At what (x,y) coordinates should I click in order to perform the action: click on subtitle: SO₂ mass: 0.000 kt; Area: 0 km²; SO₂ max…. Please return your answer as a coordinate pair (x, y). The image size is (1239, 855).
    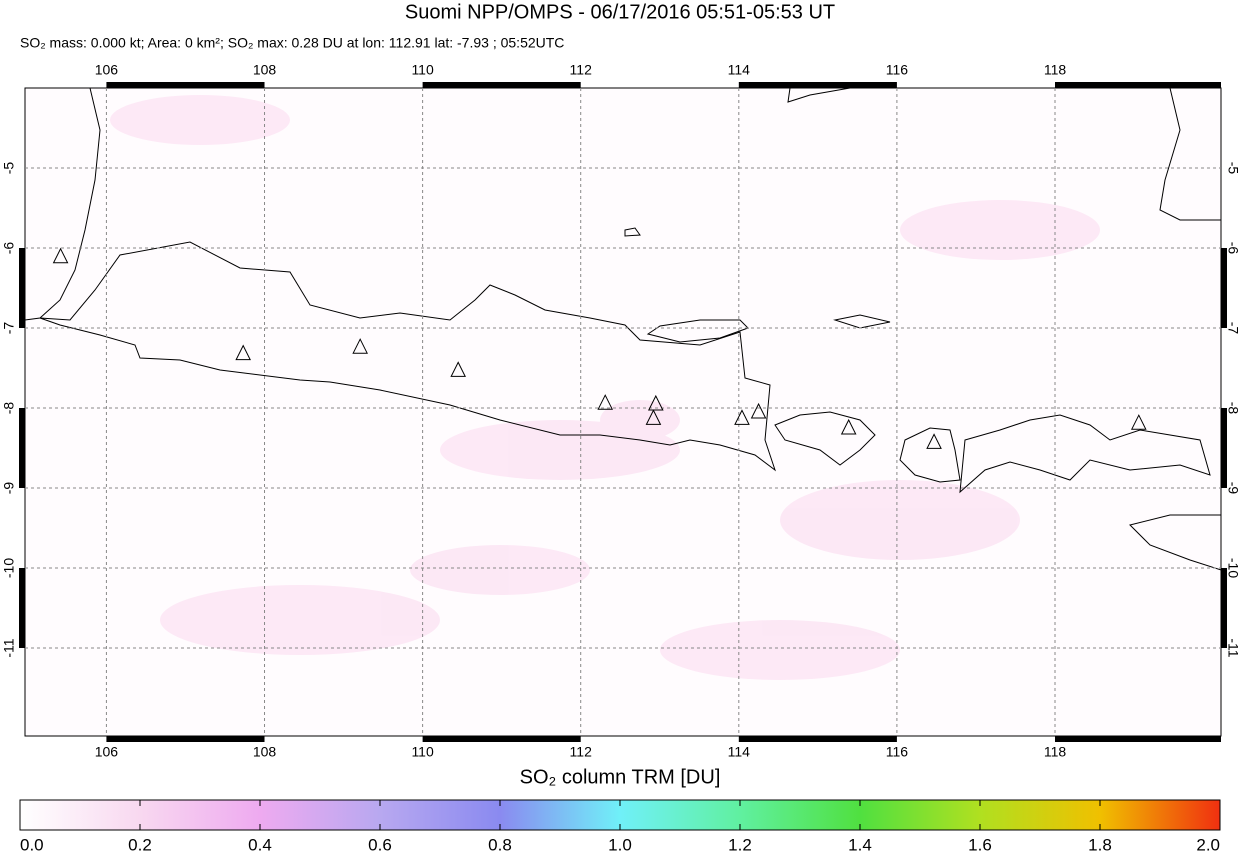
    Looking at the image, I should click on (292, 43).